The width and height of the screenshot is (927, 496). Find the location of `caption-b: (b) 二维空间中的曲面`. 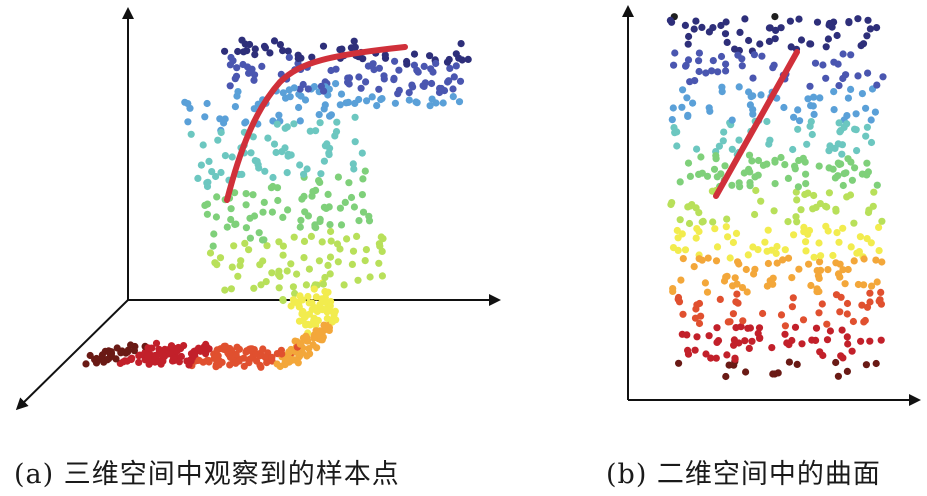

caption-b: (b) 二维空间中的曲面 is located at coordinates (743, 474).